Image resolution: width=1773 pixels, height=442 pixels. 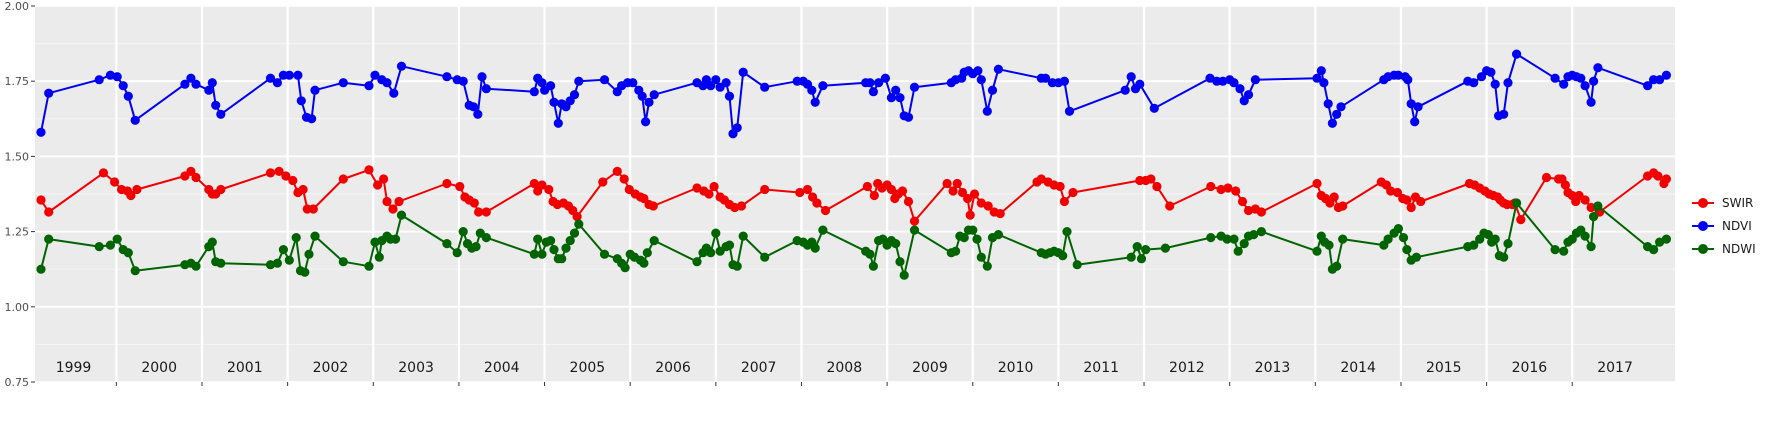 I want to click on year-label-2011: 2011, so click(x=1101, y=368).